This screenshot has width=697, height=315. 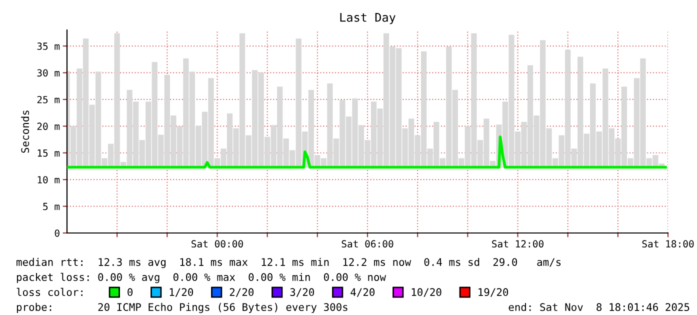 What do you see at coordinates (368, 18) in the screenshot?
I see `chart-title: Last Day` at bounding box center [368, 18].